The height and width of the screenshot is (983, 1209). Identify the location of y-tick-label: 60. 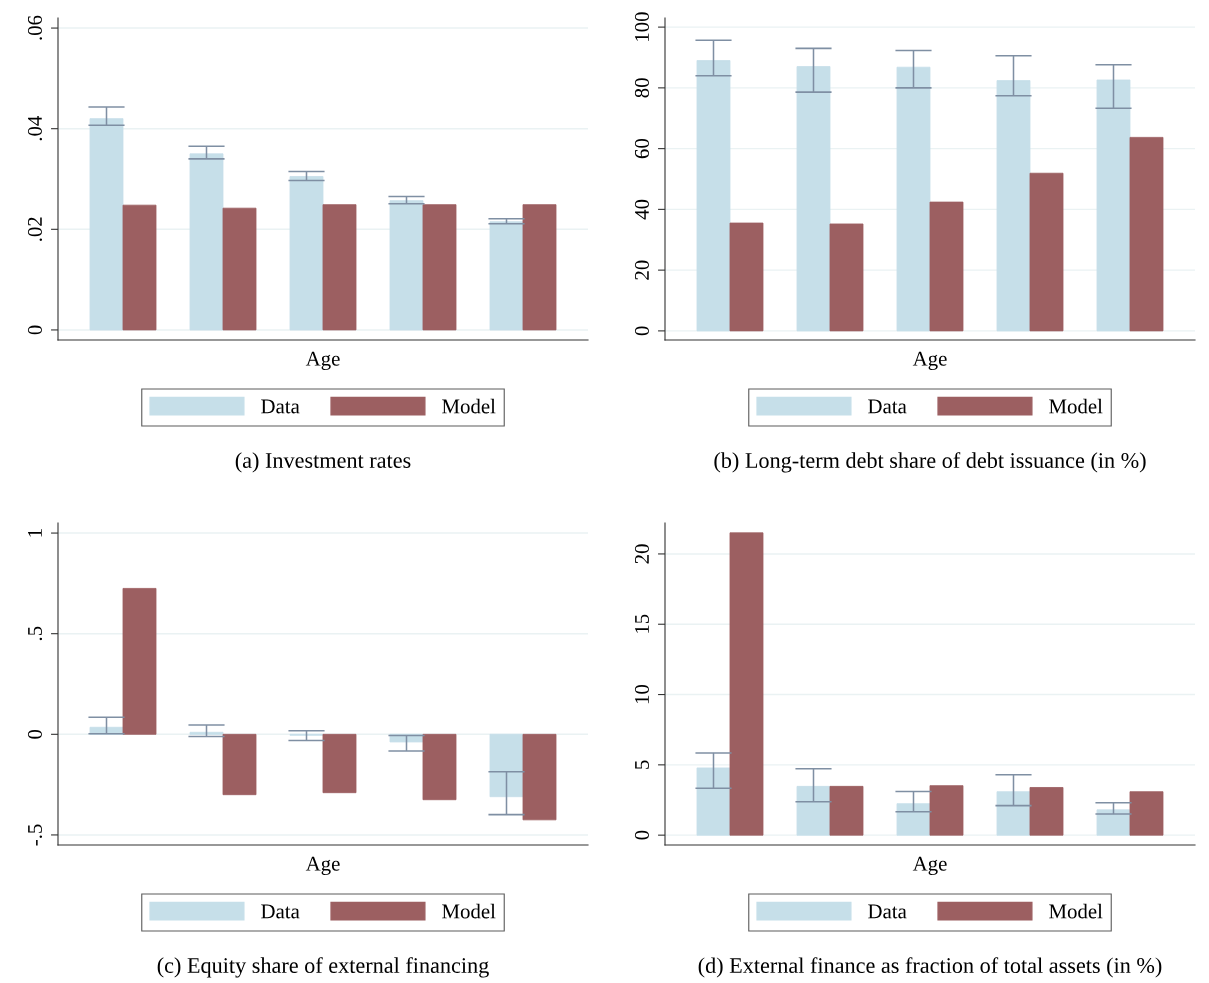
(641, 149).